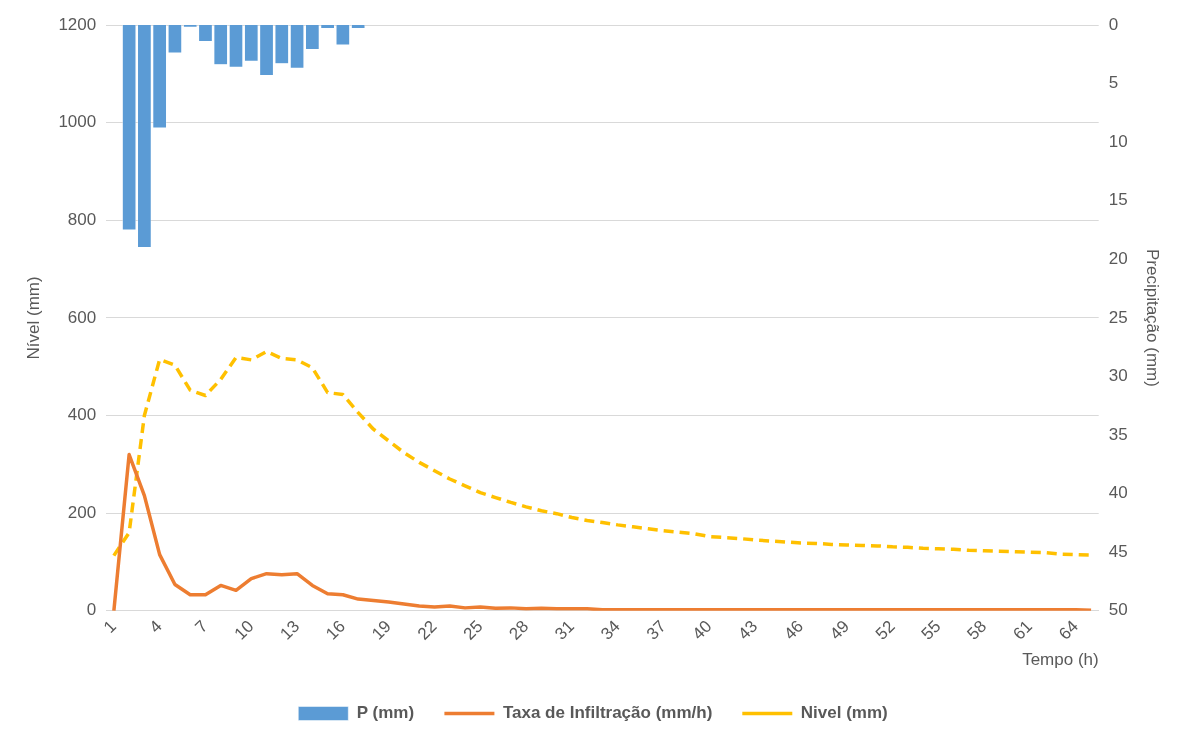  What do you see at coordinates (1060, 660) in the screenshot?
I see `x-axis-title: Tempo (h)` at bounding box center [1060, 660].